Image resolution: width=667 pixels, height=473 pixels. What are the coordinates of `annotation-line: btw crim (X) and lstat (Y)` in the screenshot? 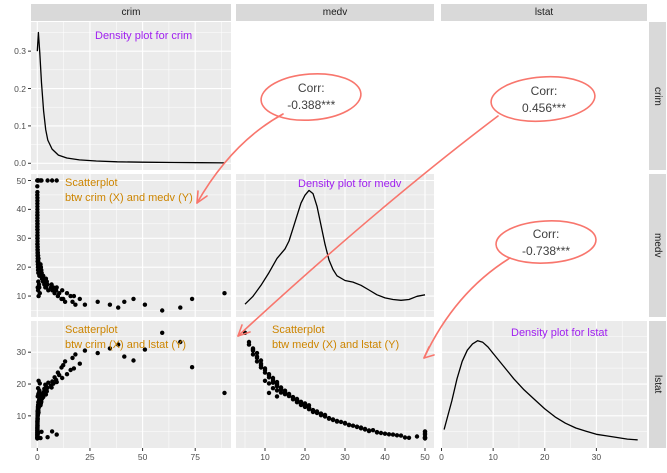 It's located at (126, 345).